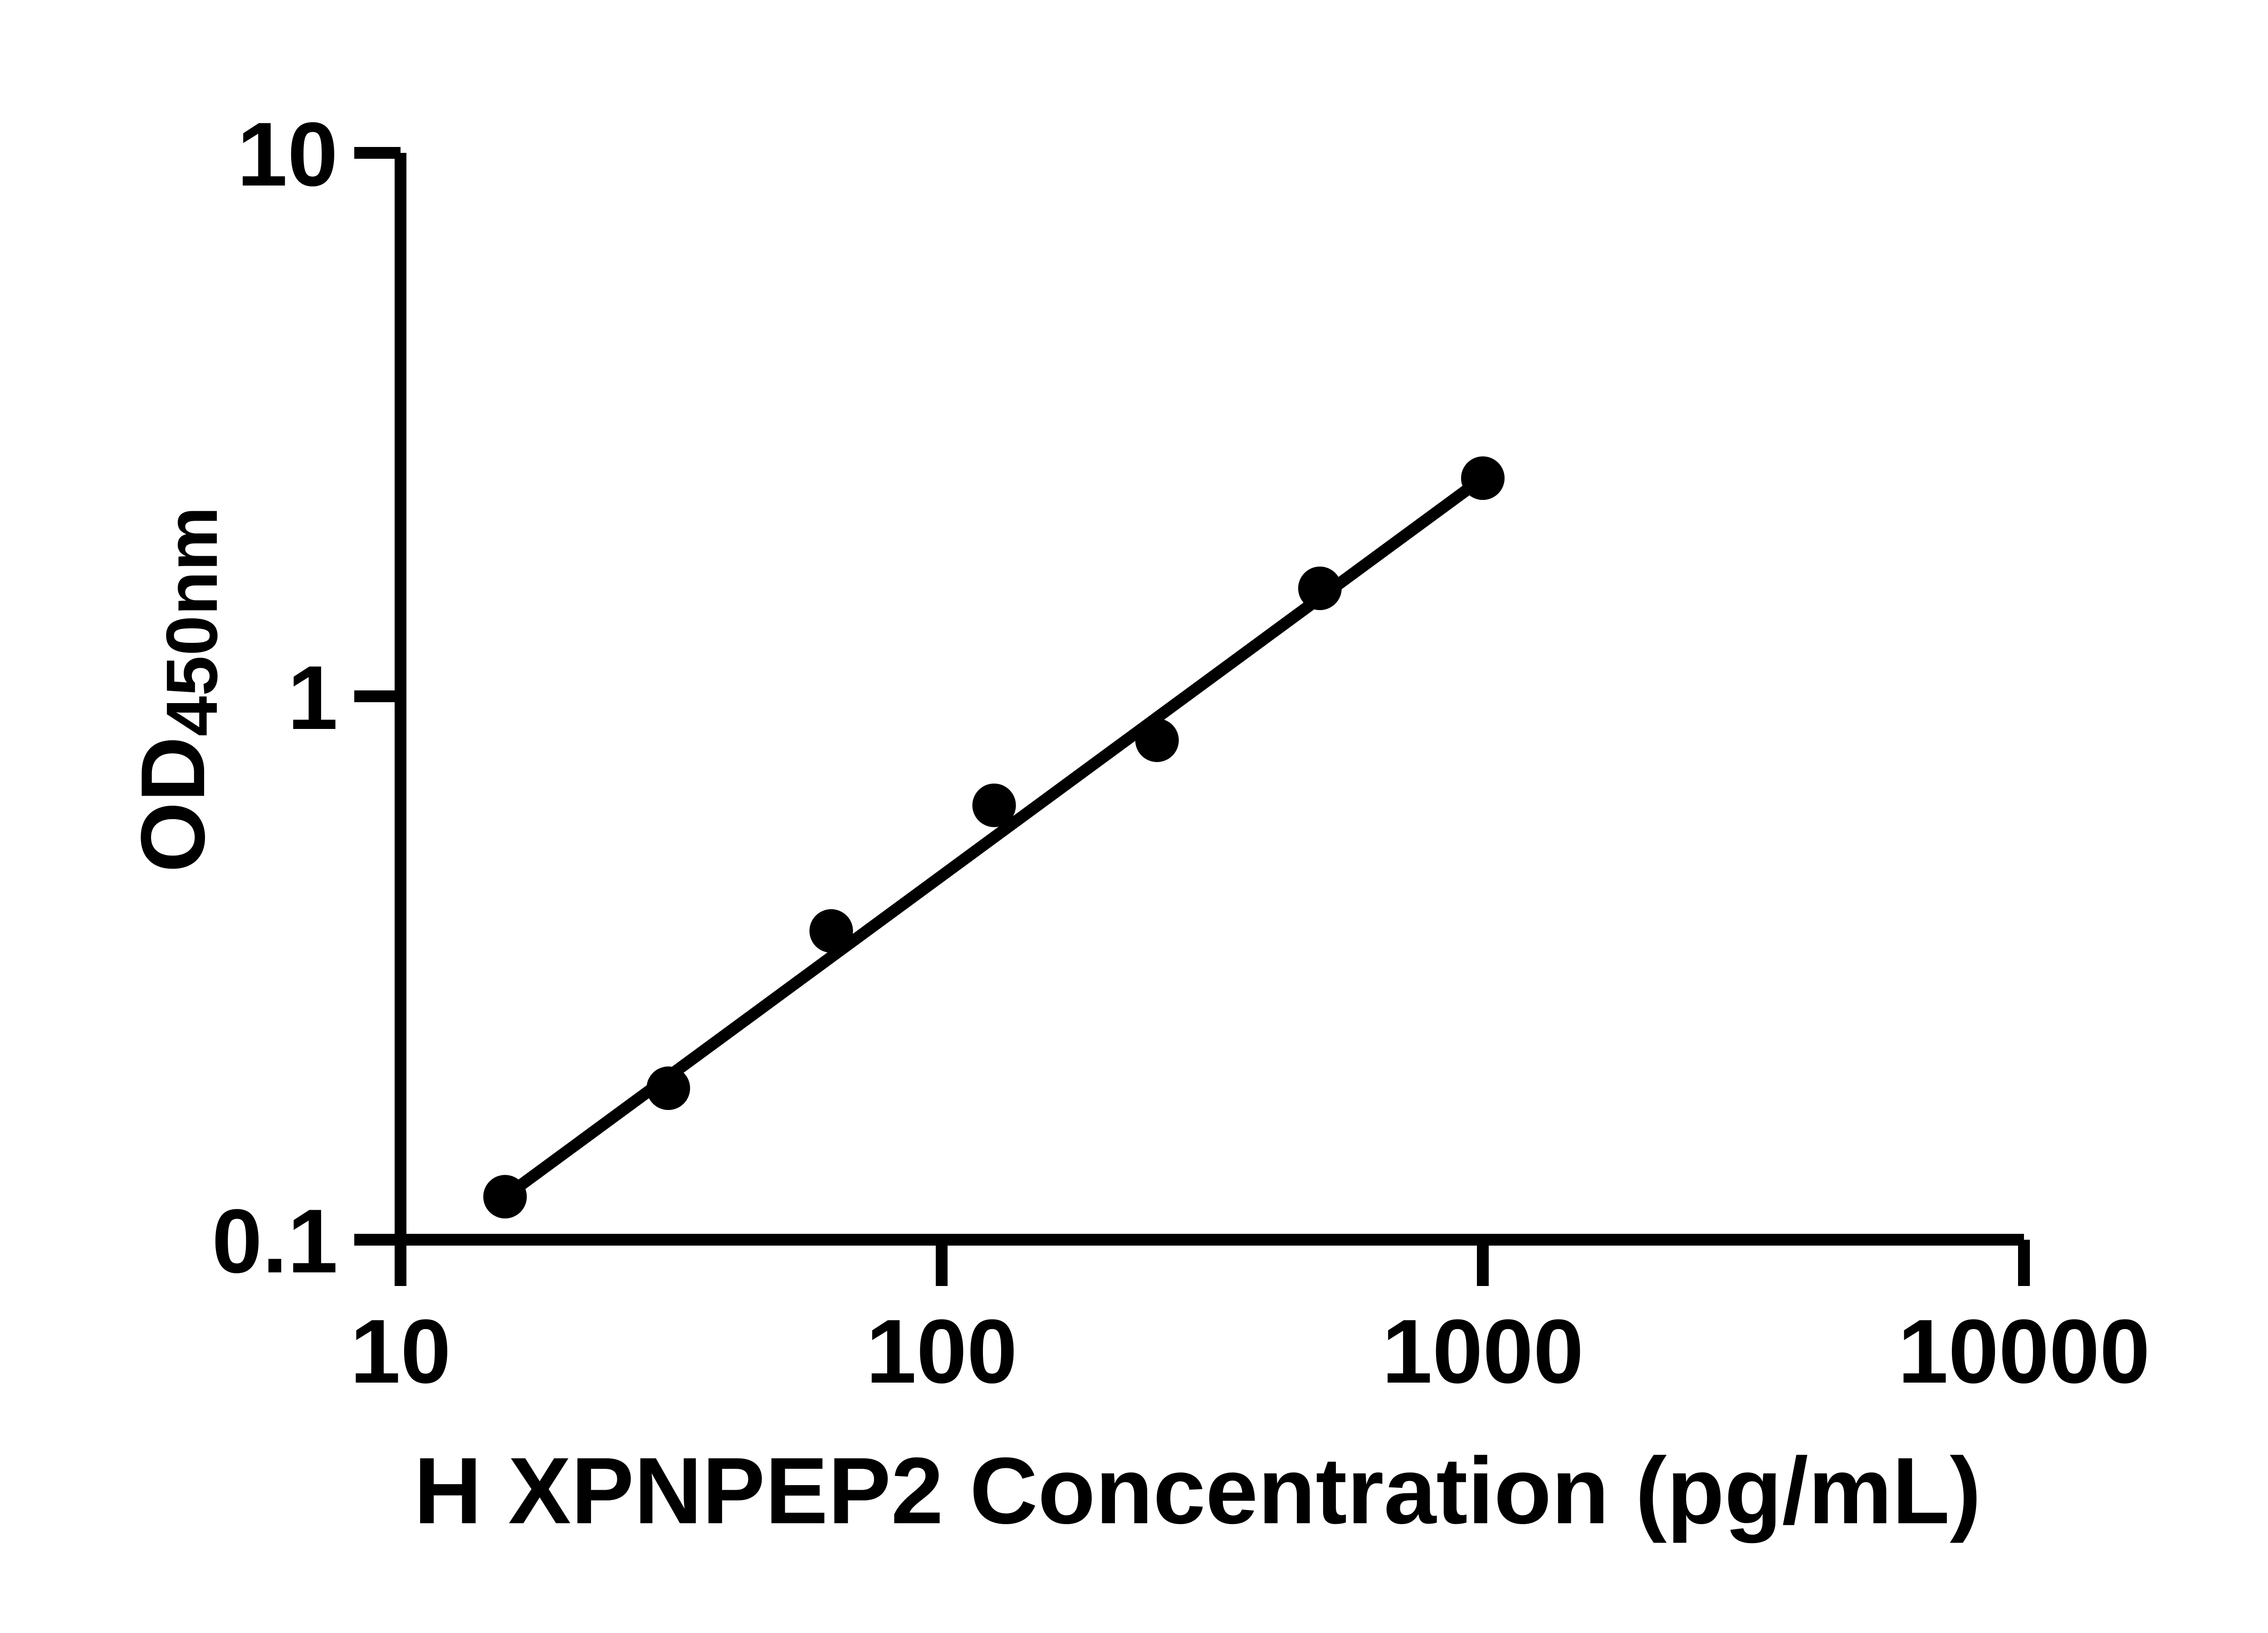 Image resolution: width=2268 pixels, height=1633 pixels. Describe the element at coordinates (275, 1241) in the screenshot. I see `y-tick-label: 0.1` at that location.